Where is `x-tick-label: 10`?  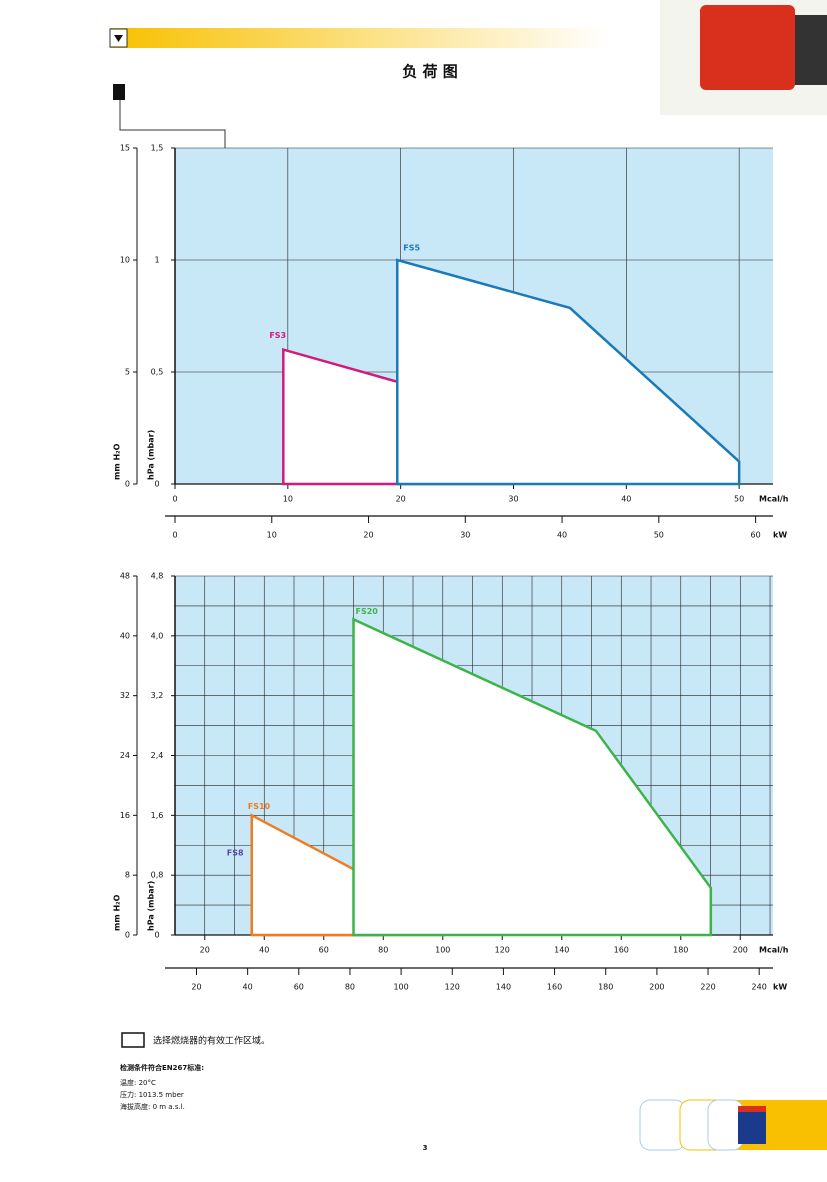 x-tick-label: 10 is located at coordinates (288, 499).